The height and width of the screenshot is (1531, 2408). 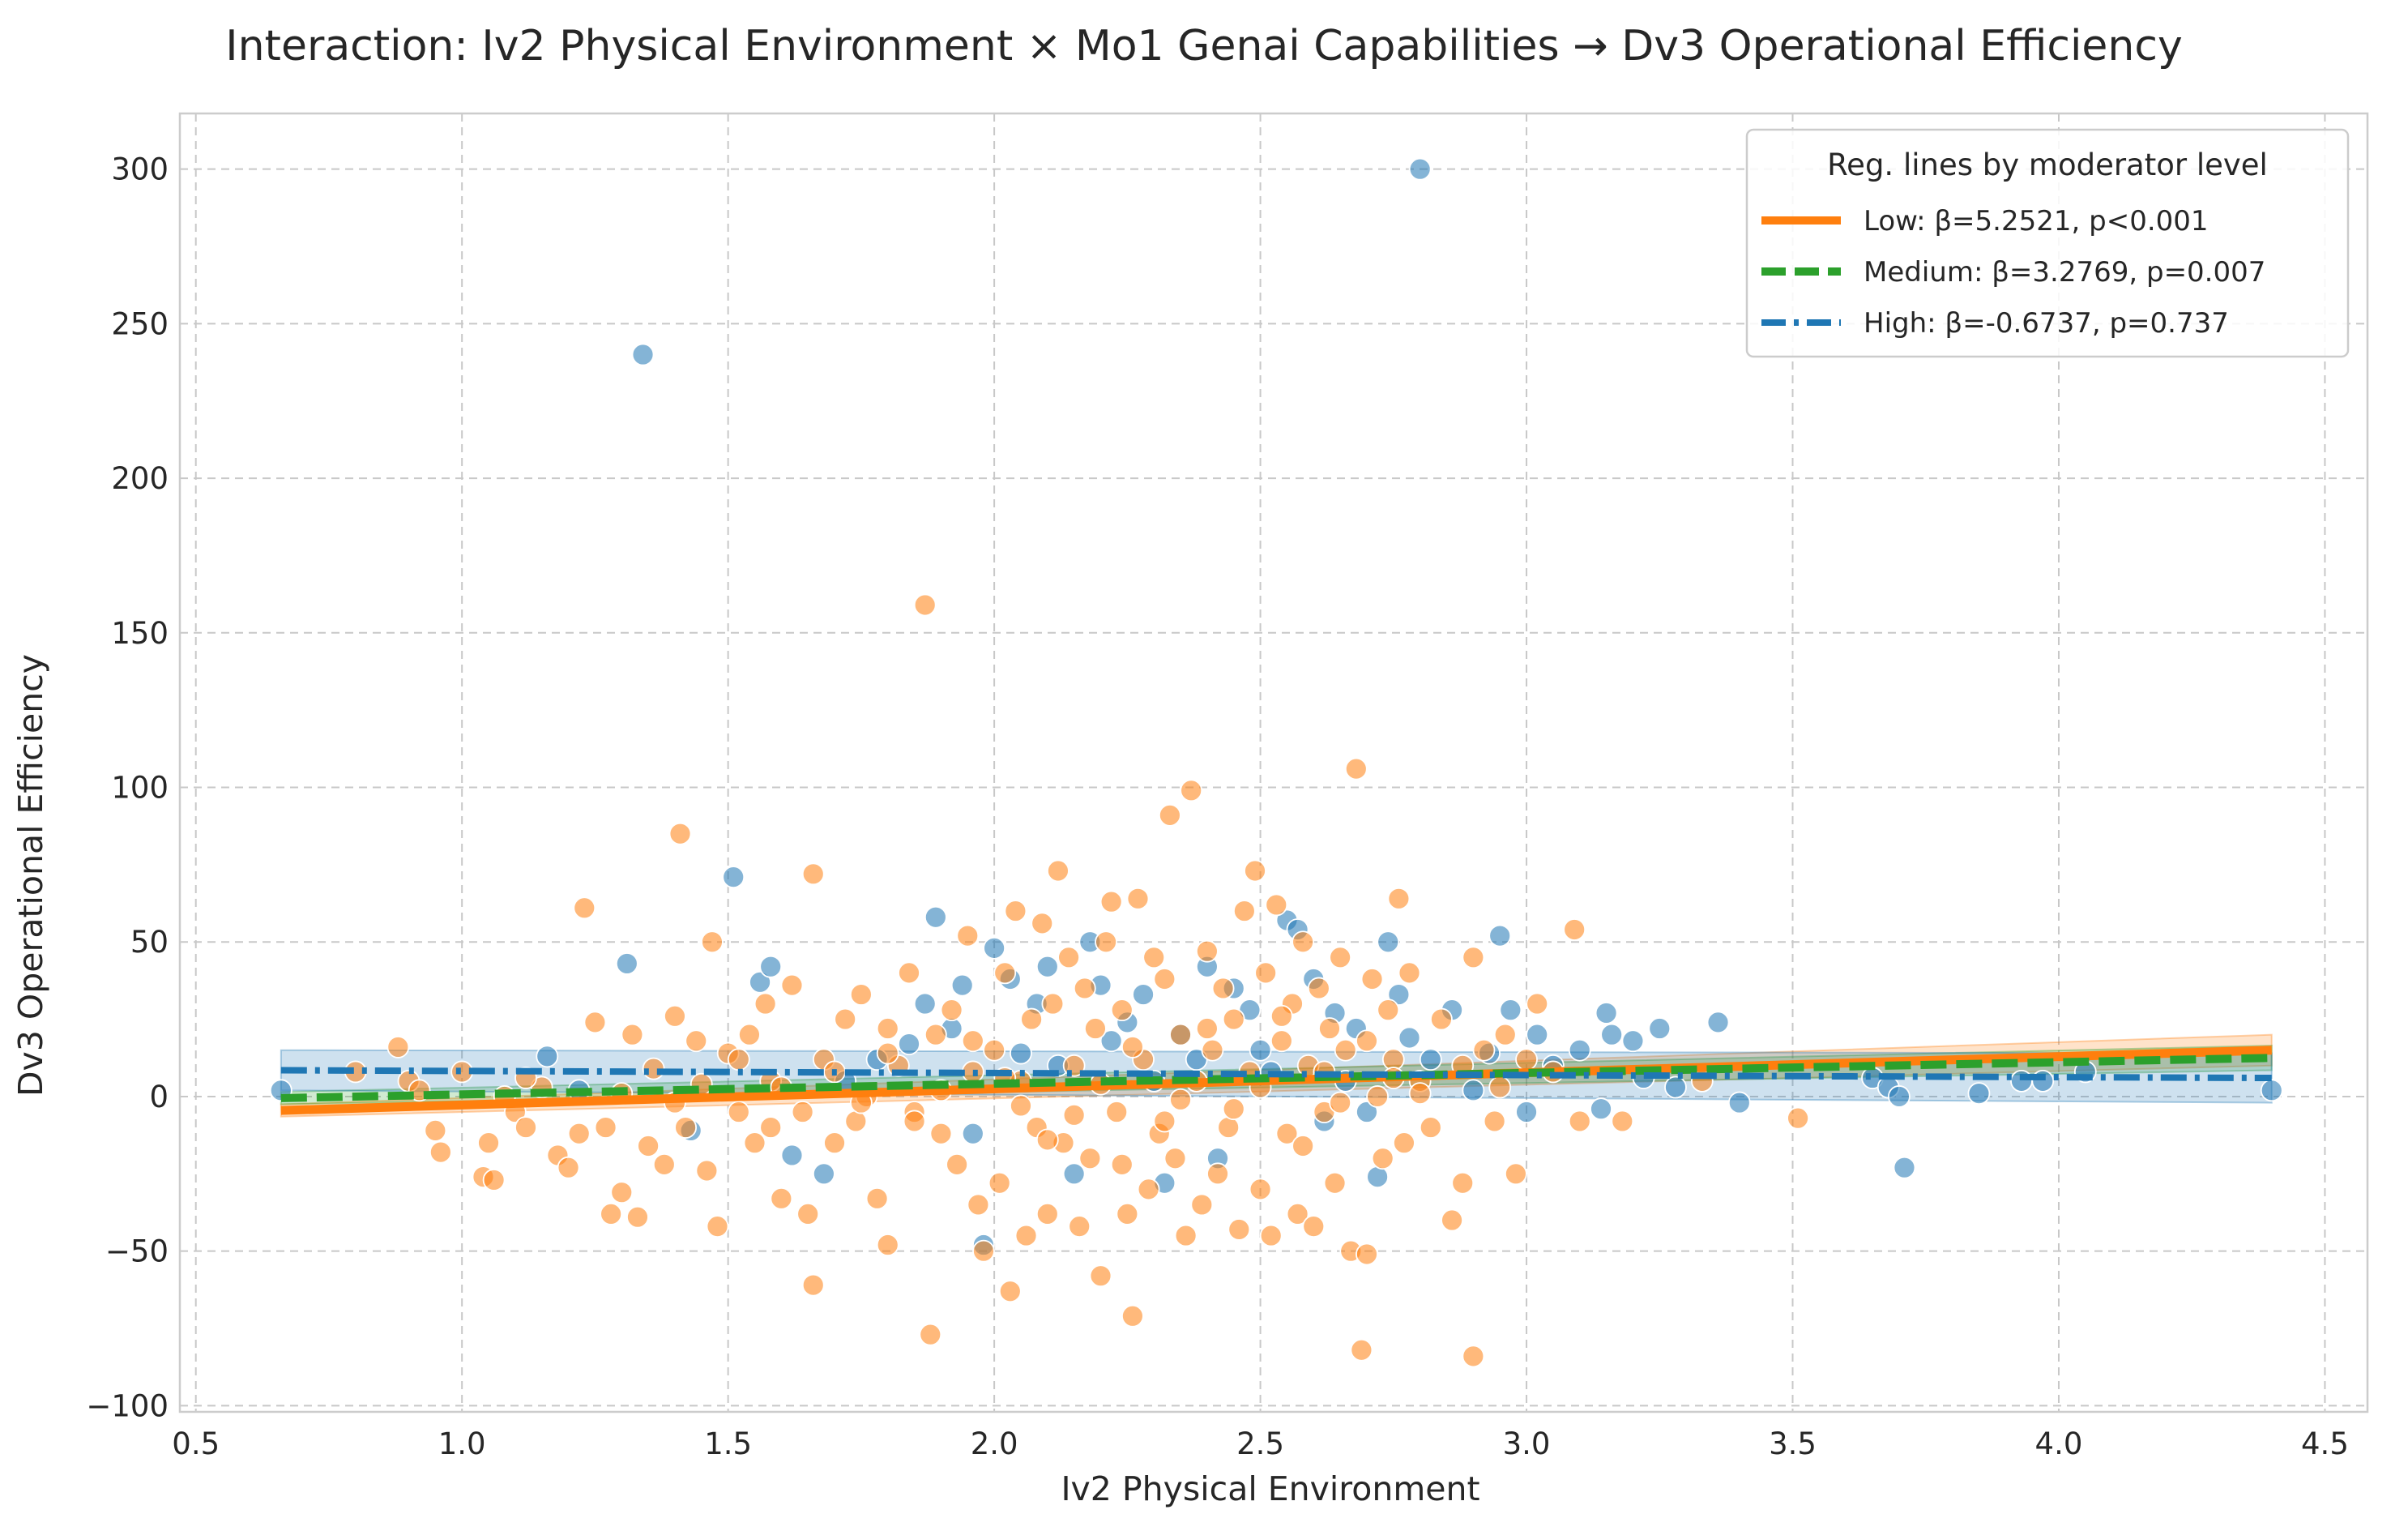 What do you see at coordinates (159, 1097) in the screenshot?
I see `y-tick-label: 0` at bounding box center [159, 1097].